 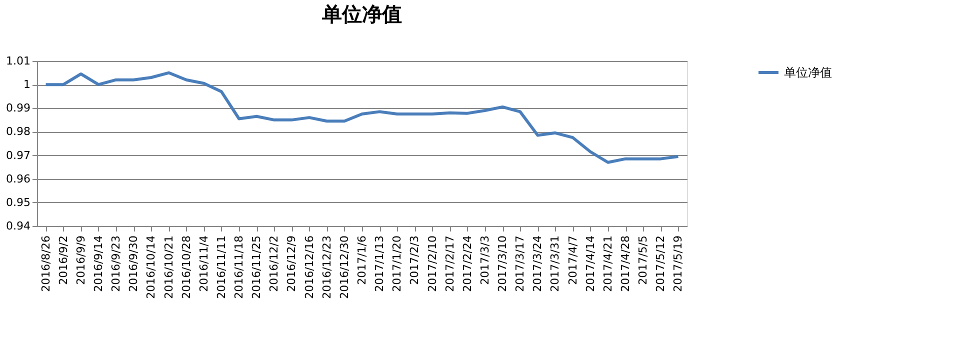 I want to click on x-tick-label: 2017/1/13, so click(x=379, y=264).